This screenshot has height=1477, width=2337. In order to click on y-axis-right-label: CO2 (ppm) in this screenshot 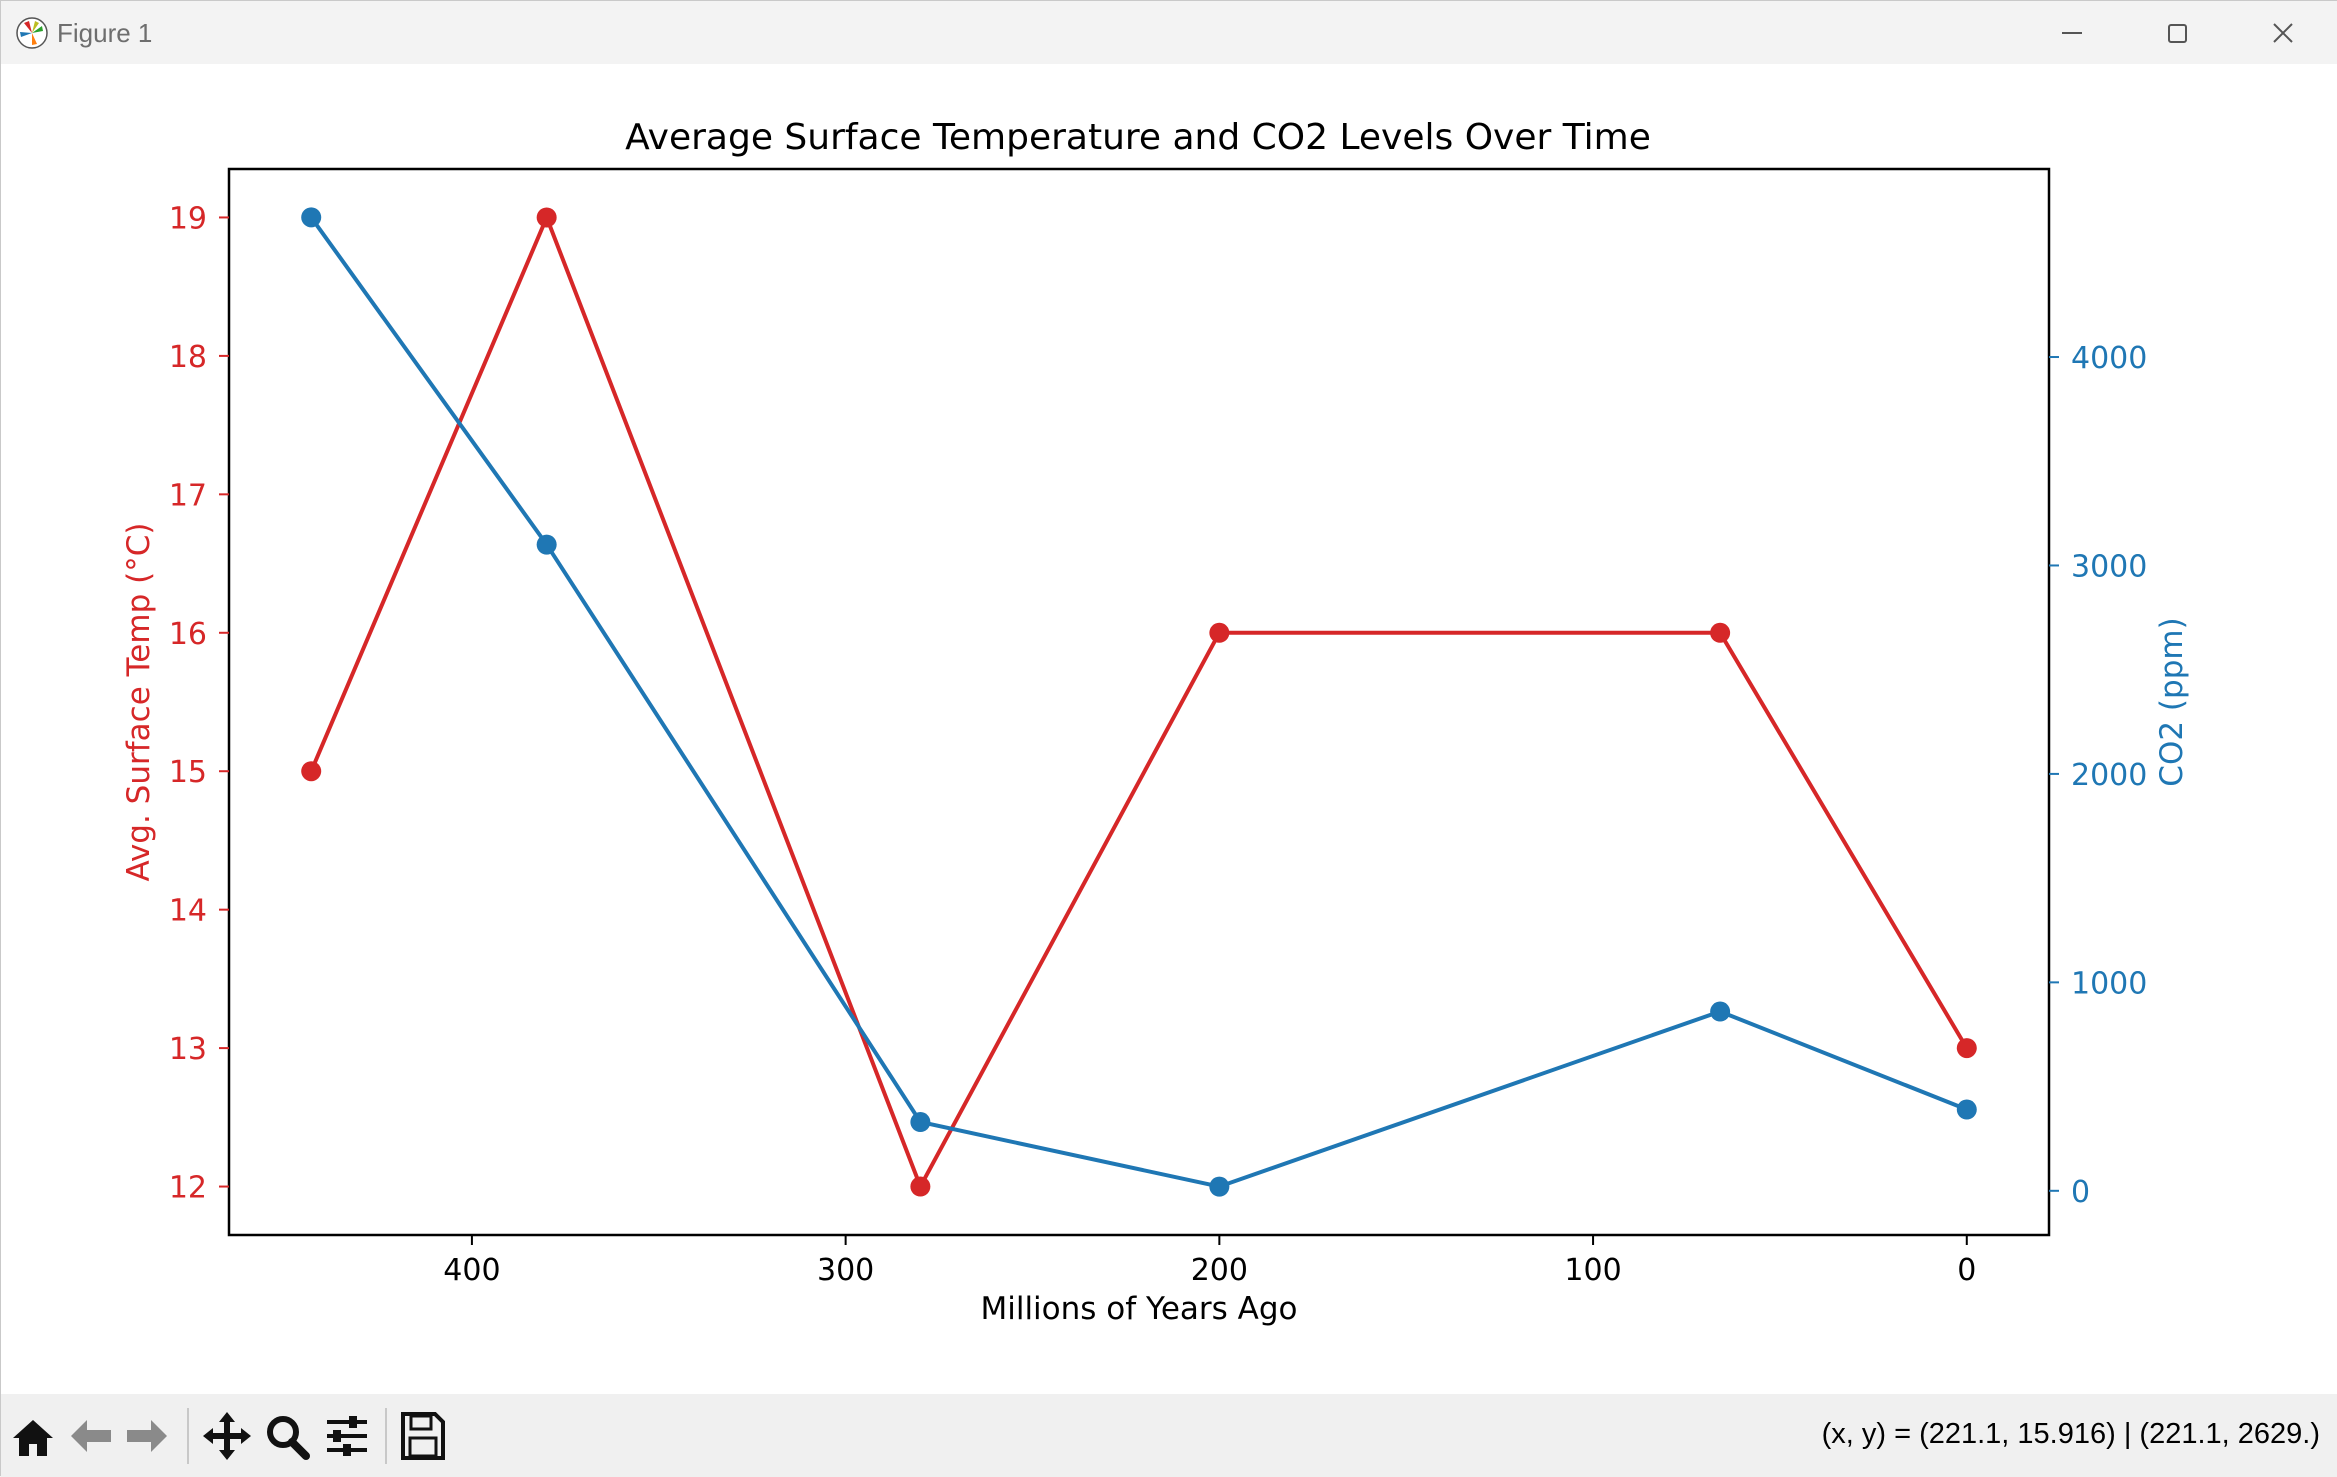, I will do `click(2172, 701)`.